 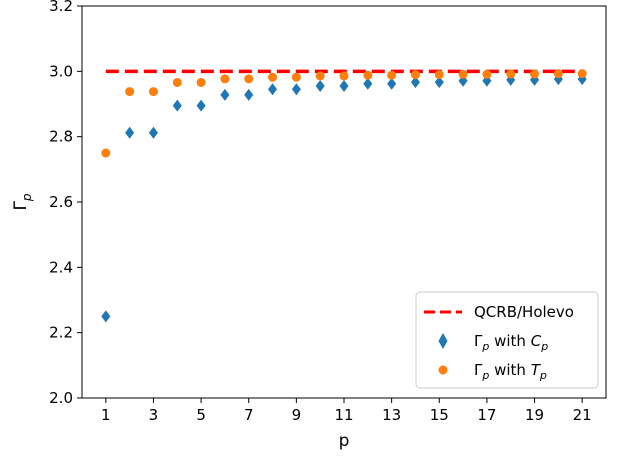 What do you see at coordinates (391, 415) in the screenshot?
I see `x-tick-label: 13` at bounding box center [391, 415].